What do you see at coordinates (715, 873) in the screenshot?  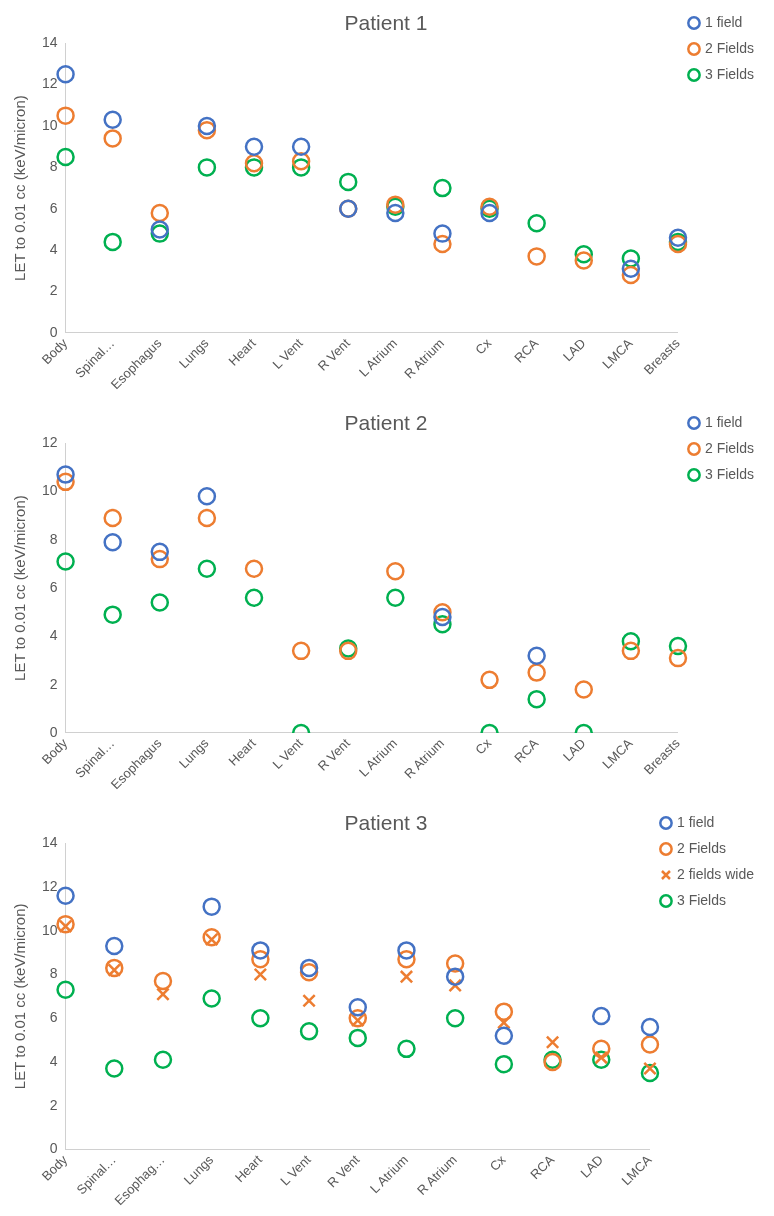 I see `legend-label: 2 fields wide` at bounding box center [715, 873].